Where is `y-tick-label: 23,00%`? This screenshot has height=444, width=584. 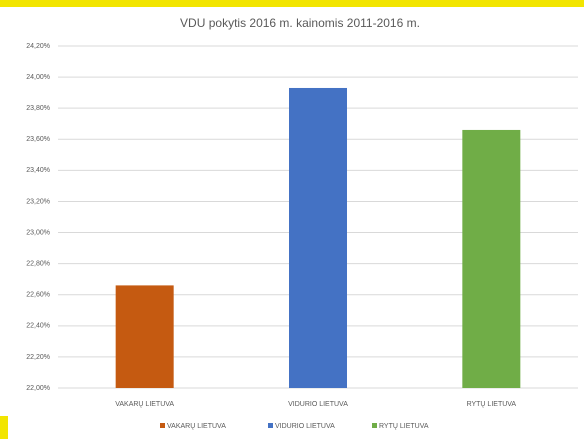 y-tick-label: 23,00% is located at coordinates (38, 232).